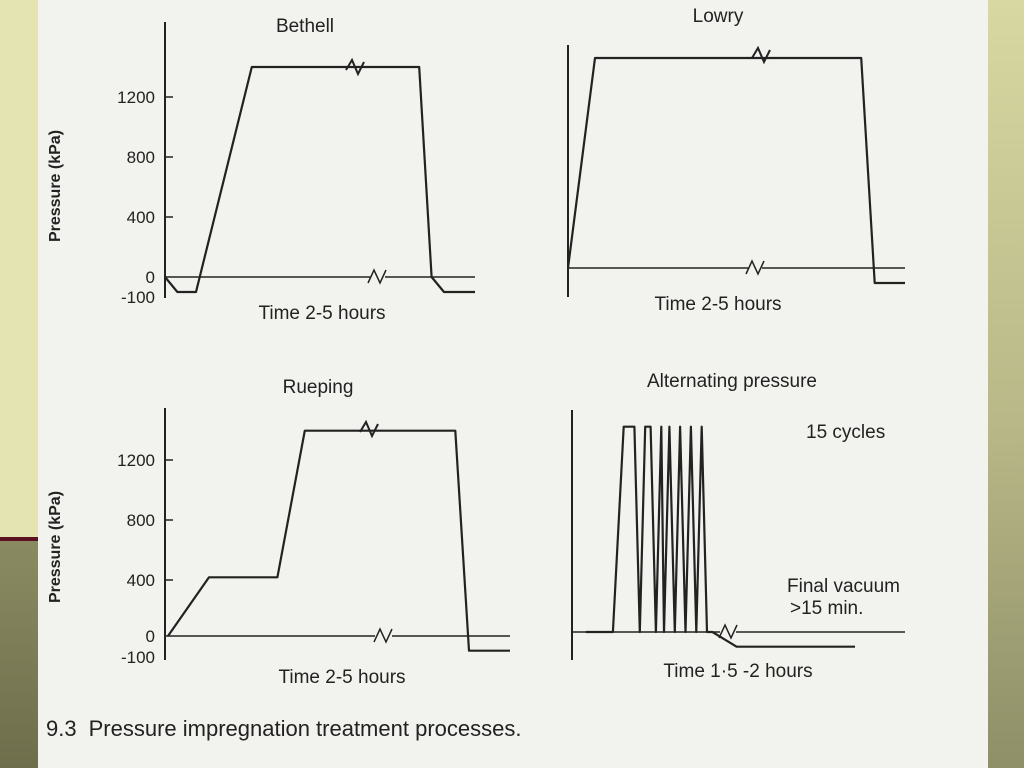 Image resolution: width=1024 pixels, height=768 pixels. Describe the element at coordinates (305, 26) in the screenshot. I see `chart-title: Bethell` at that location.